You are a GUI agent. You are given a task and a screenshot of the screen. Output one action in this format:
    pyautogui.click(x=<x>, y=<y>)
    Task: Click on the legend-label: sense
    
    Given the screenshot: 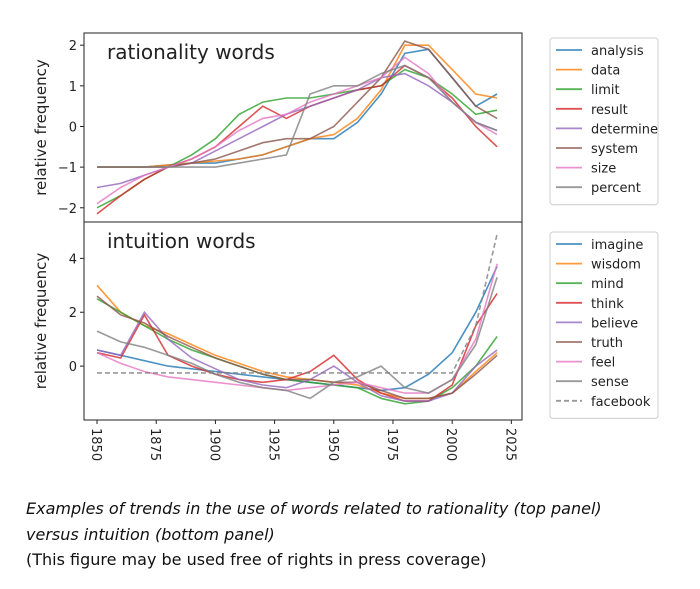 What is the action you would take?
    pyautogui.click(x=610, y=382)
    